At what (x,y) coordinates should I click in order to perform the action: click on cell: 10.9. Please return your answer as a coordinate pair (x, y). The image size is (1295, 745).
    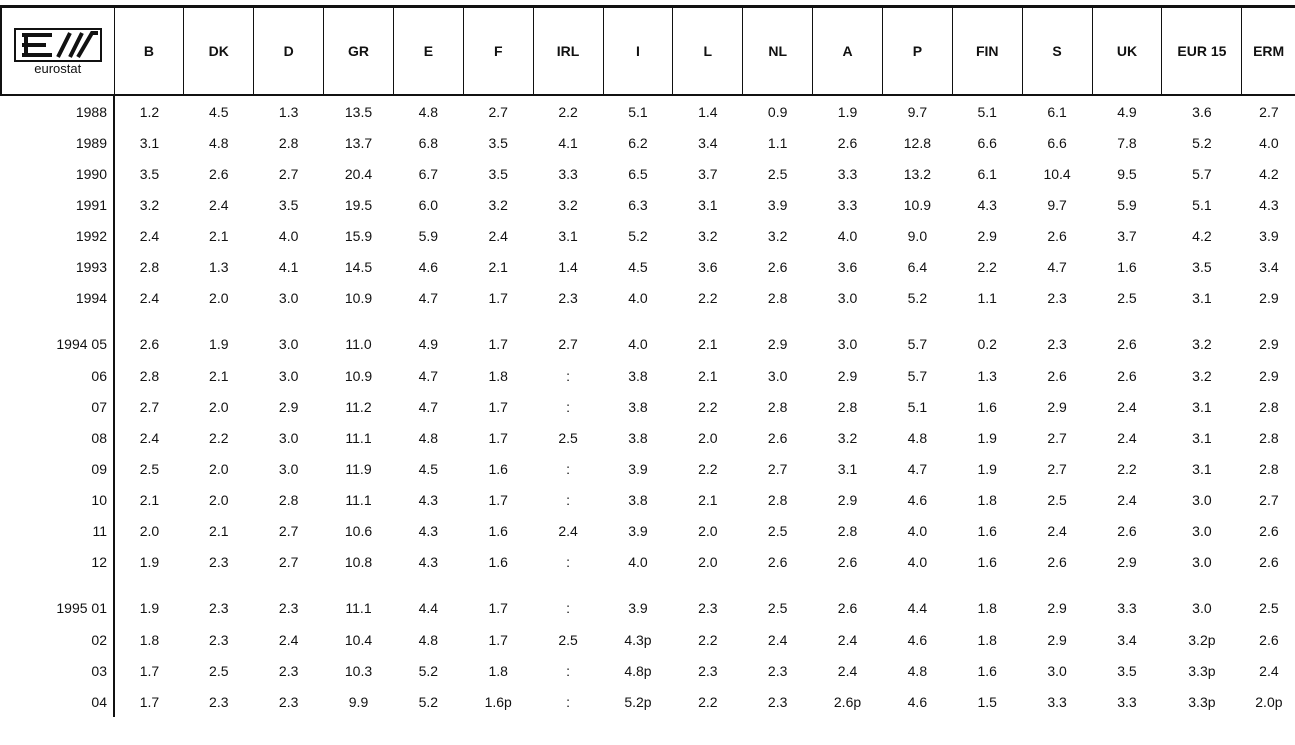
    Looking at the image, I should click on (358, 375).